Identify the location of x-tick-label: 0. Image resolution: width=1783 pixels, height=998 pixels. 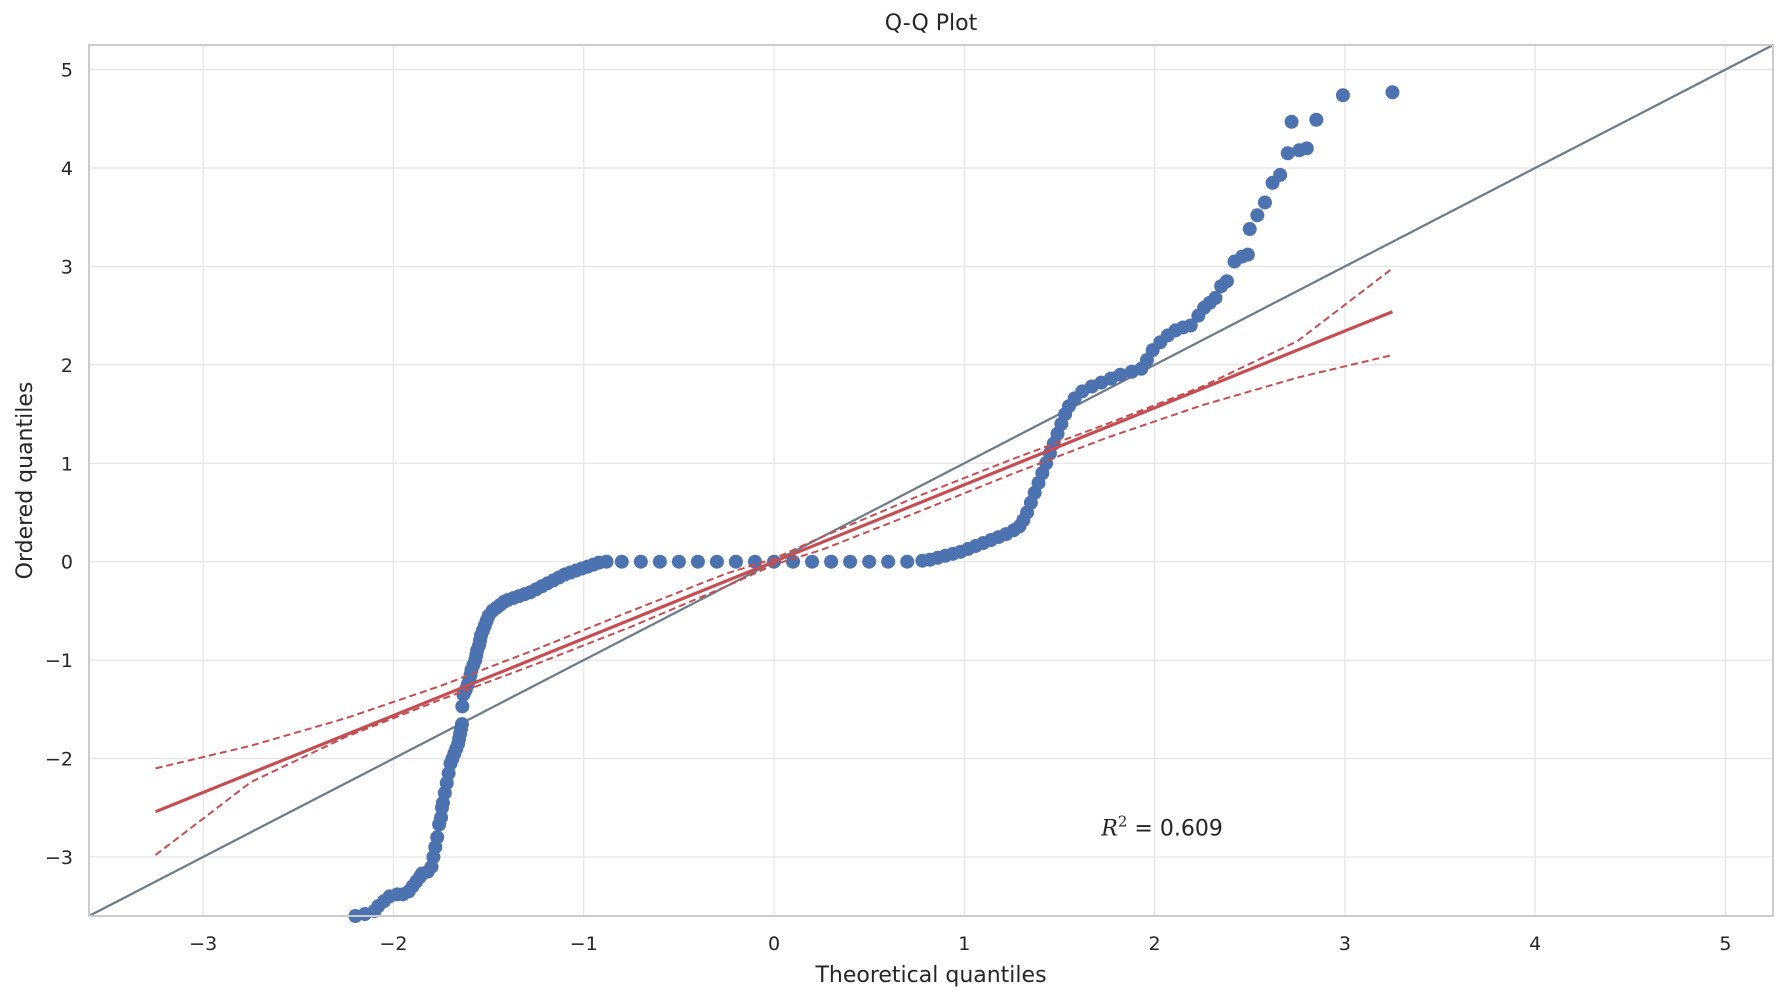
(774, 944).